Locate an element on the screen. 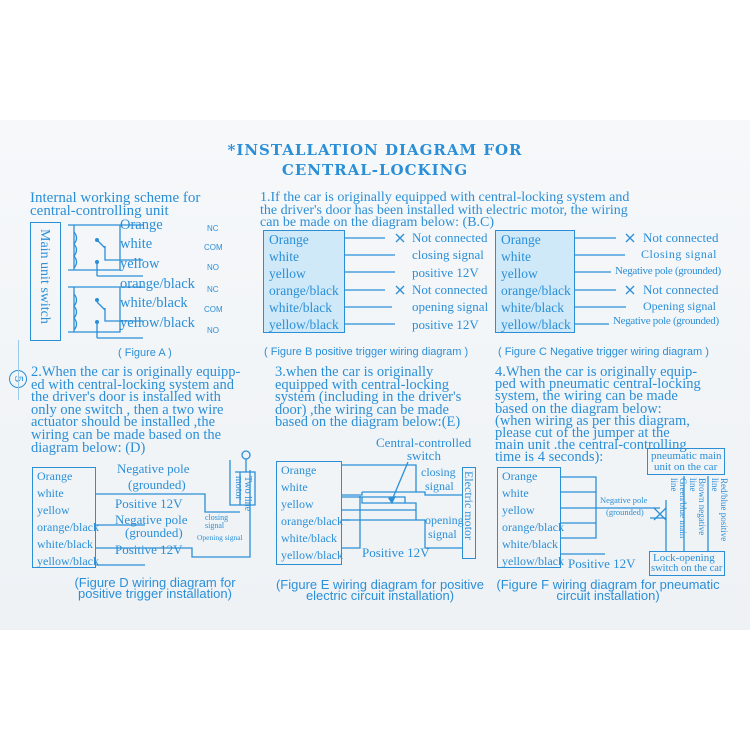 The image size is (750, 750). text-line: actuator should be installed ,the is located at coordinates (123, 422).